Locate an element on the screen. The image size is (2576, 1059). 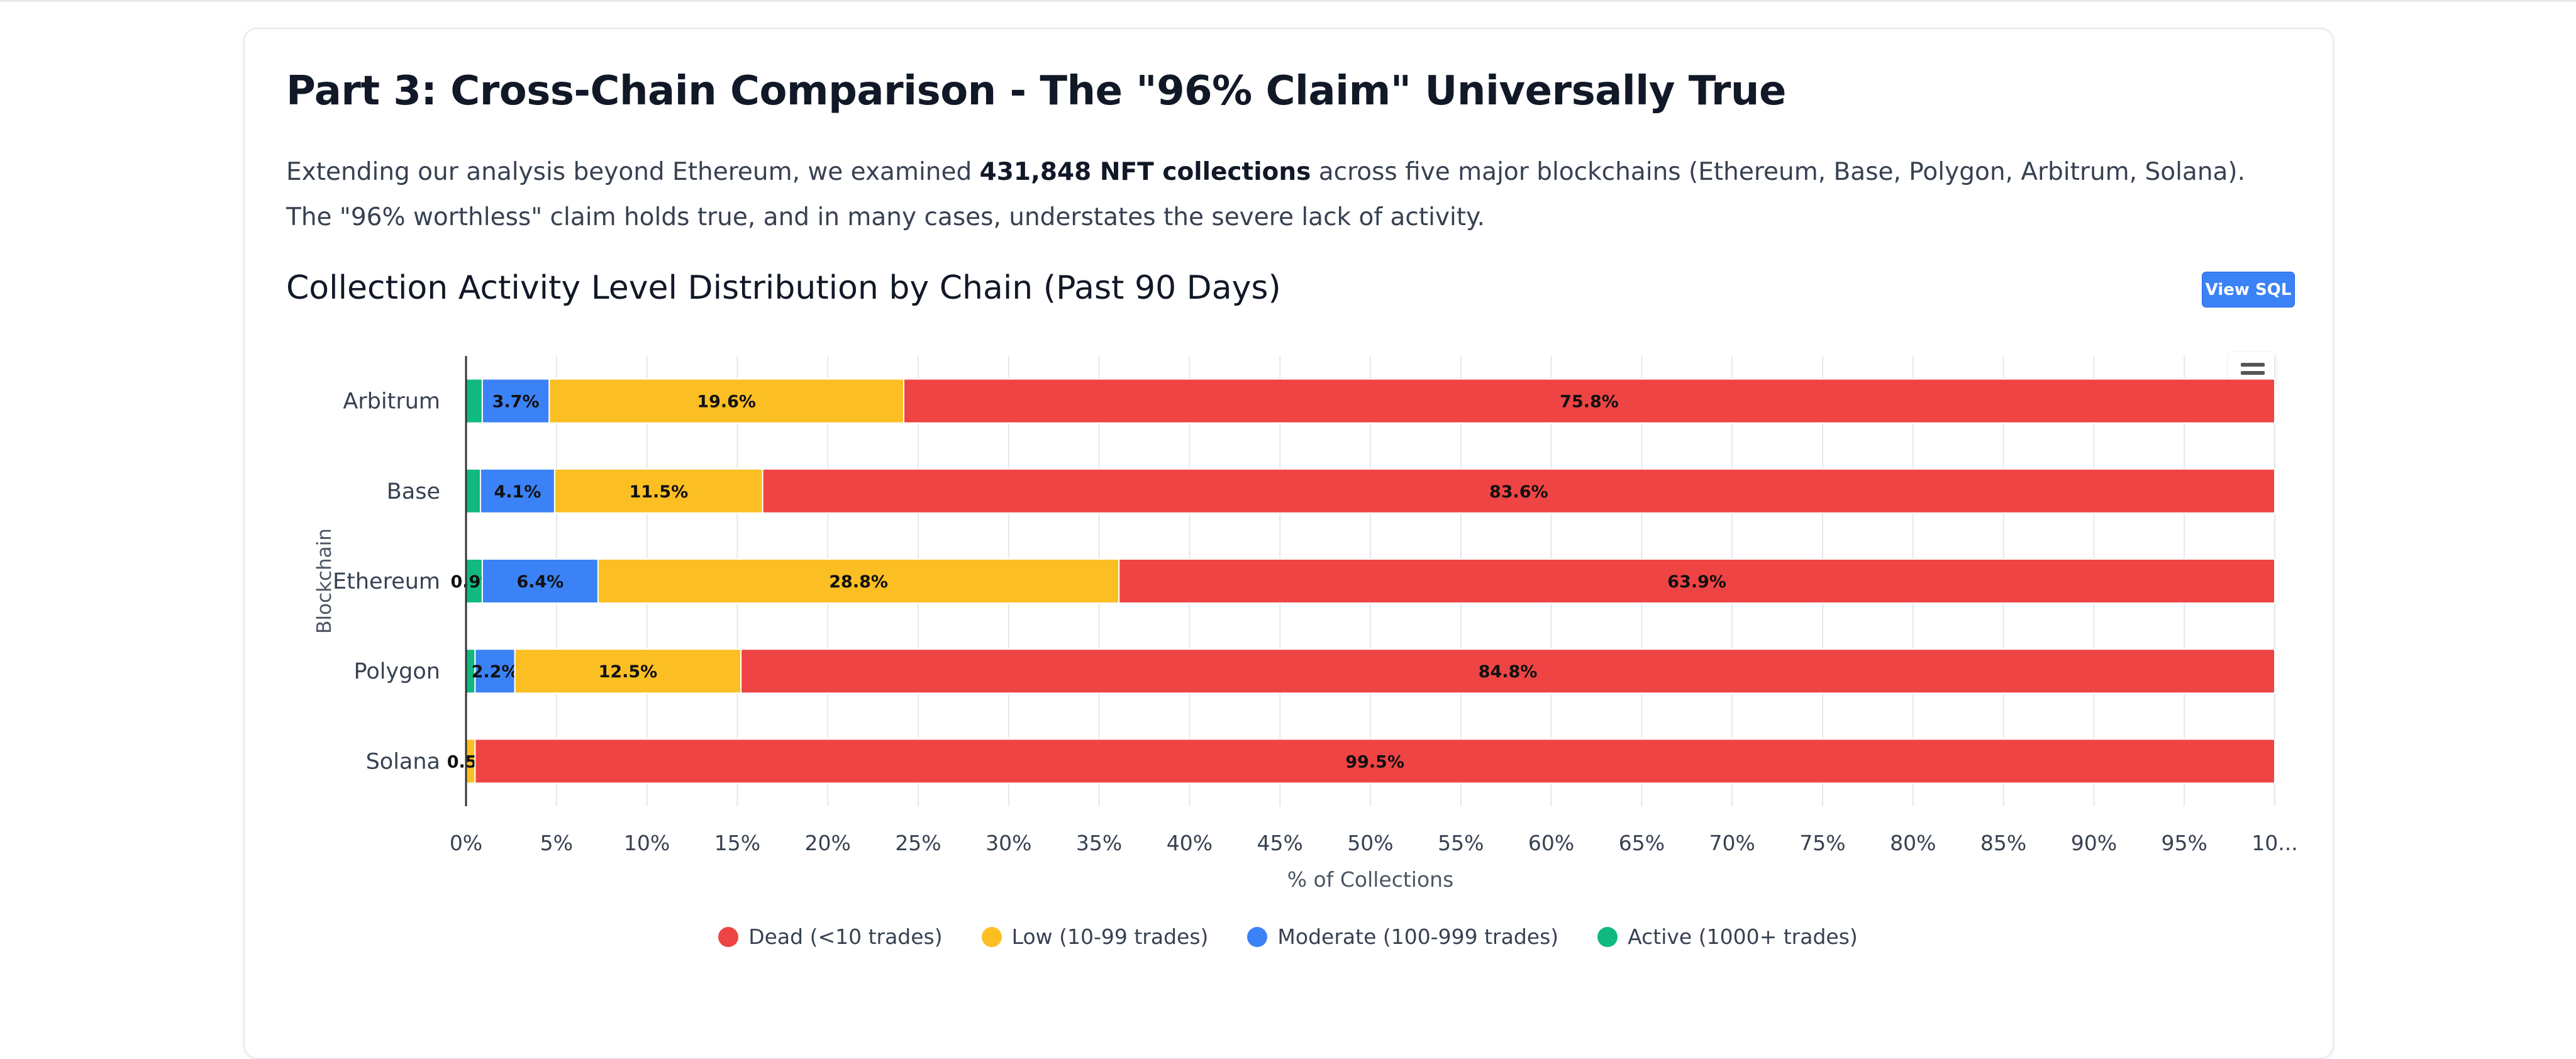
x-tick-label: 85% is located at coordinates (2003, 843).